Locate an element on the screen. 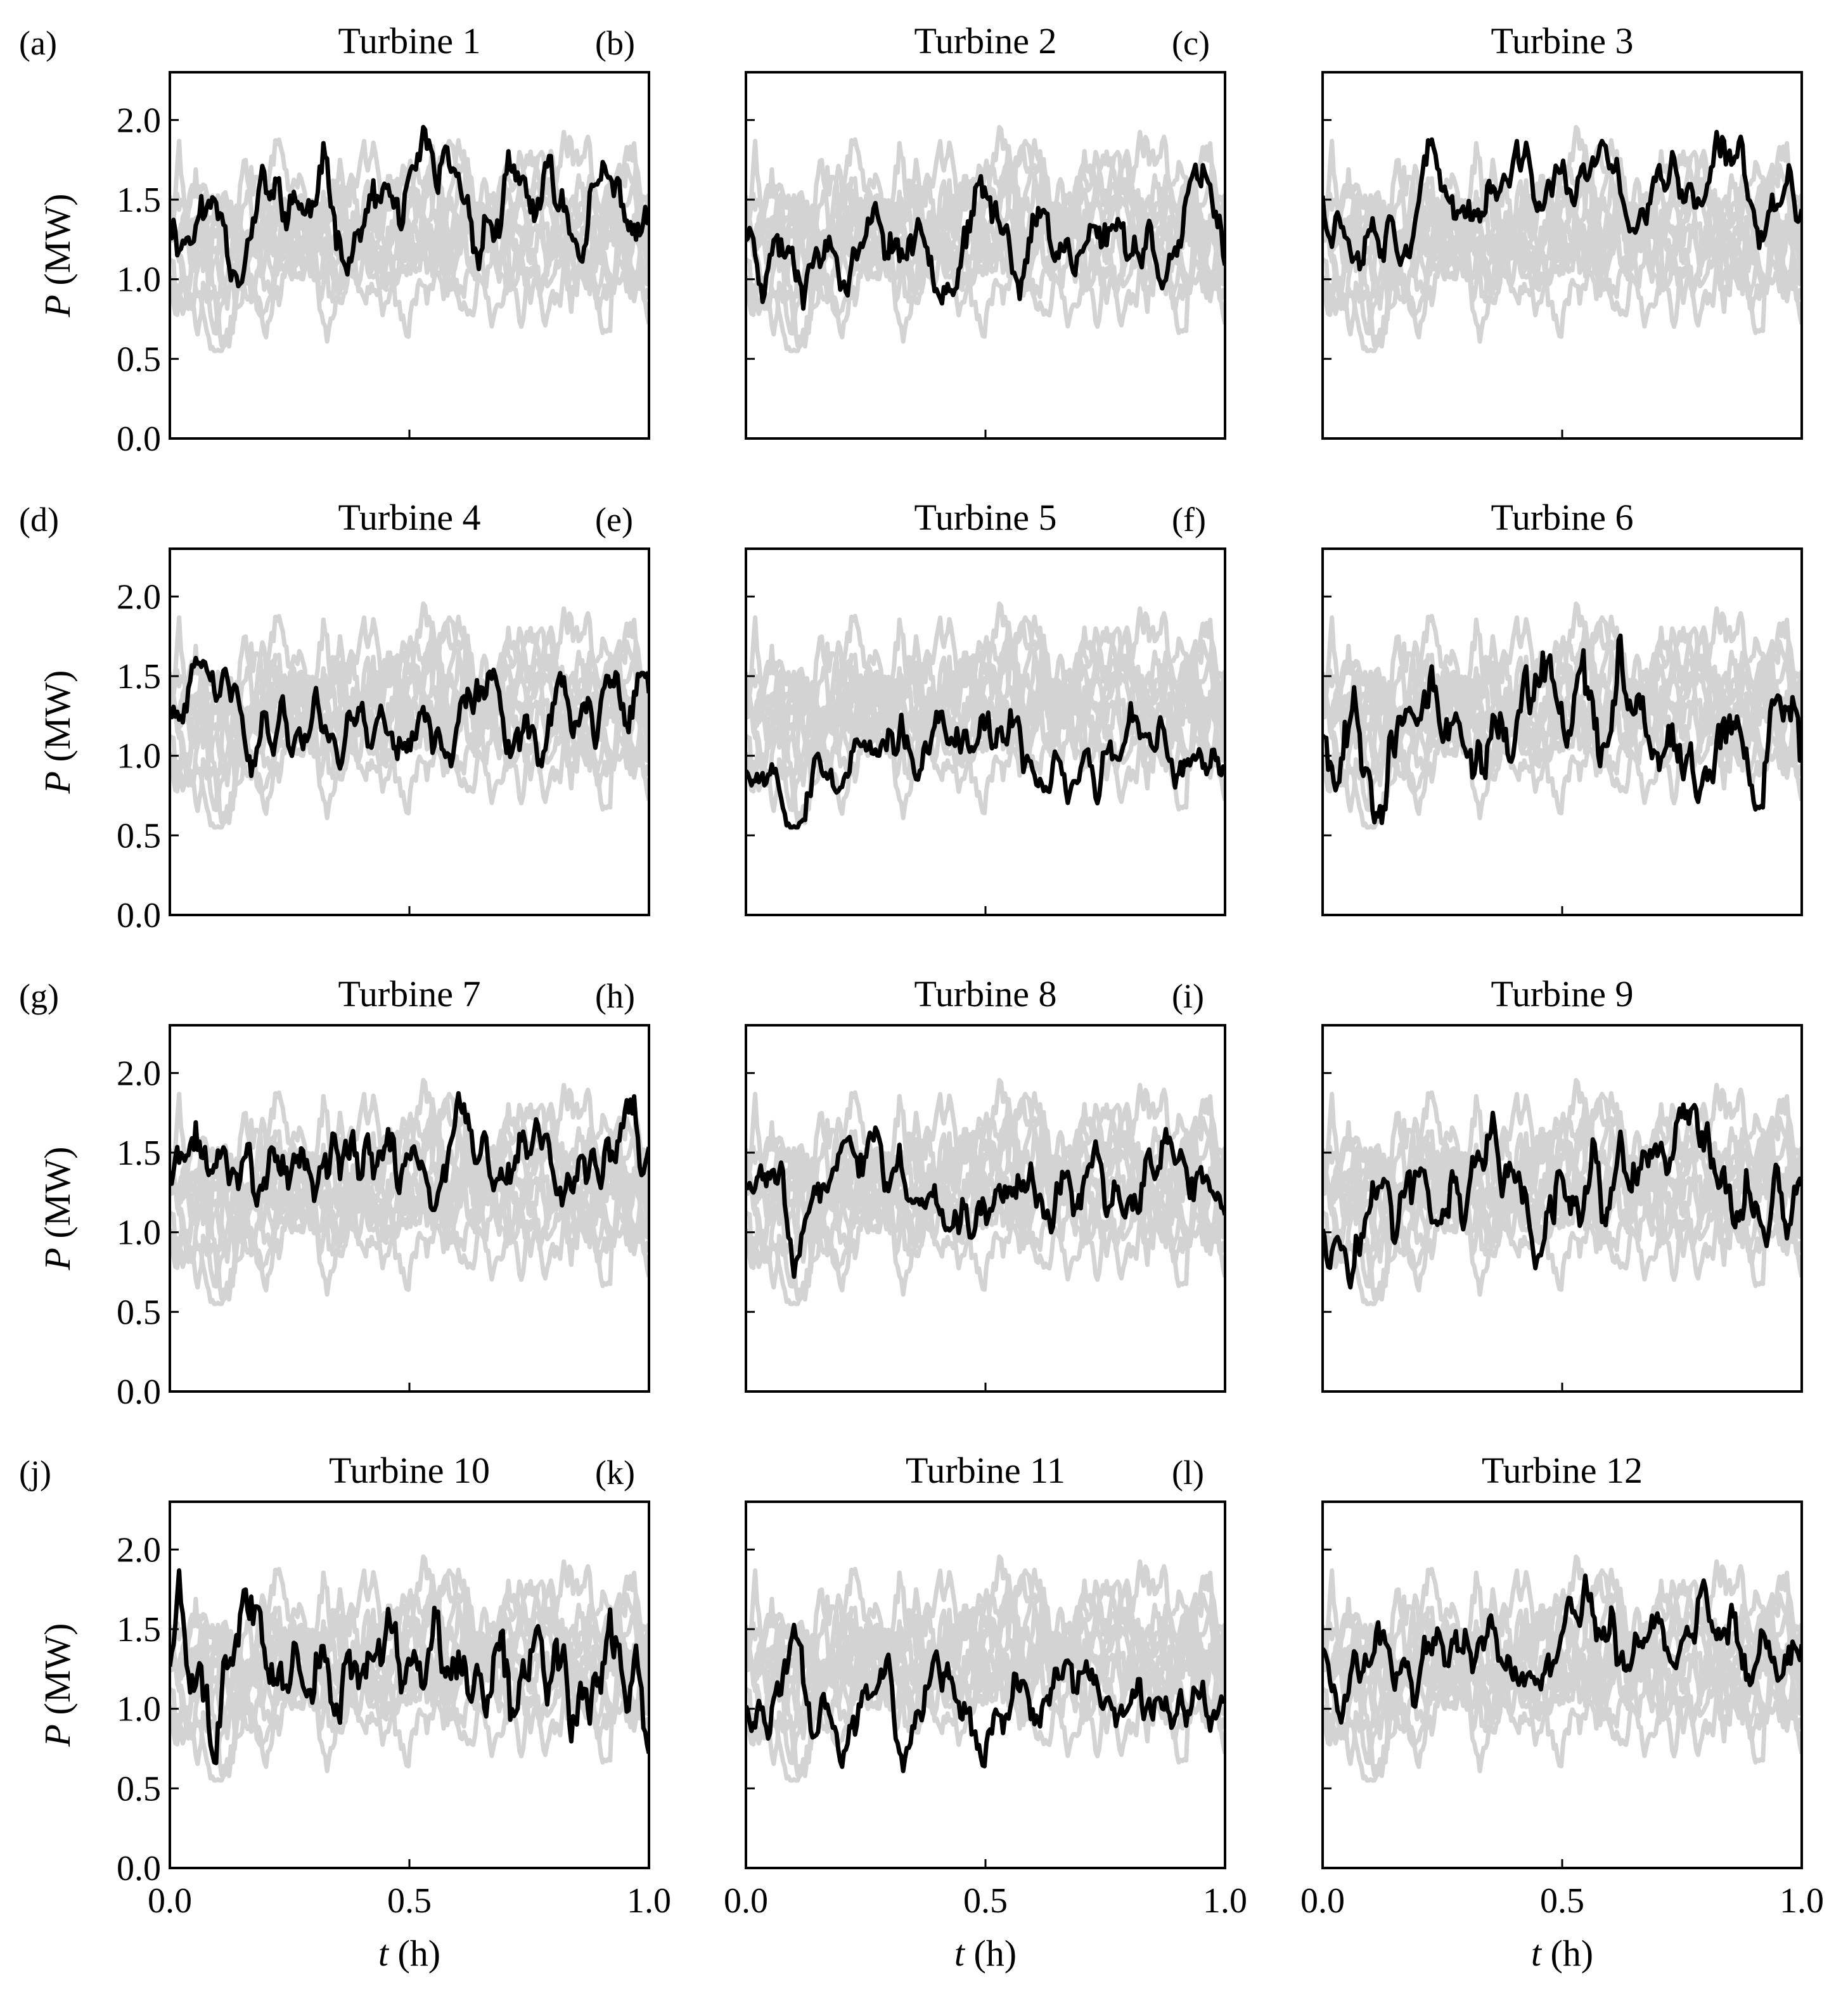 Image resolution: width=1848 pixels, height=1996 pixels. series-turbine-7-highlight is located at coordinates (409, 1151).